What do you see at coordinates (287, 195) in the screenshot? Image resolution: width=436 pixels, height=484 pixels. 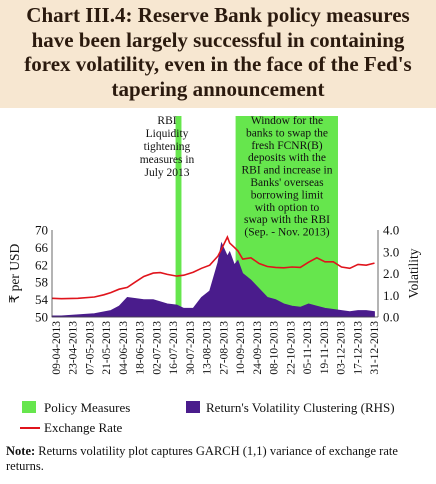 I see `annotation-fcnr-line: borrowing limit` at bounding box center [287, 195].